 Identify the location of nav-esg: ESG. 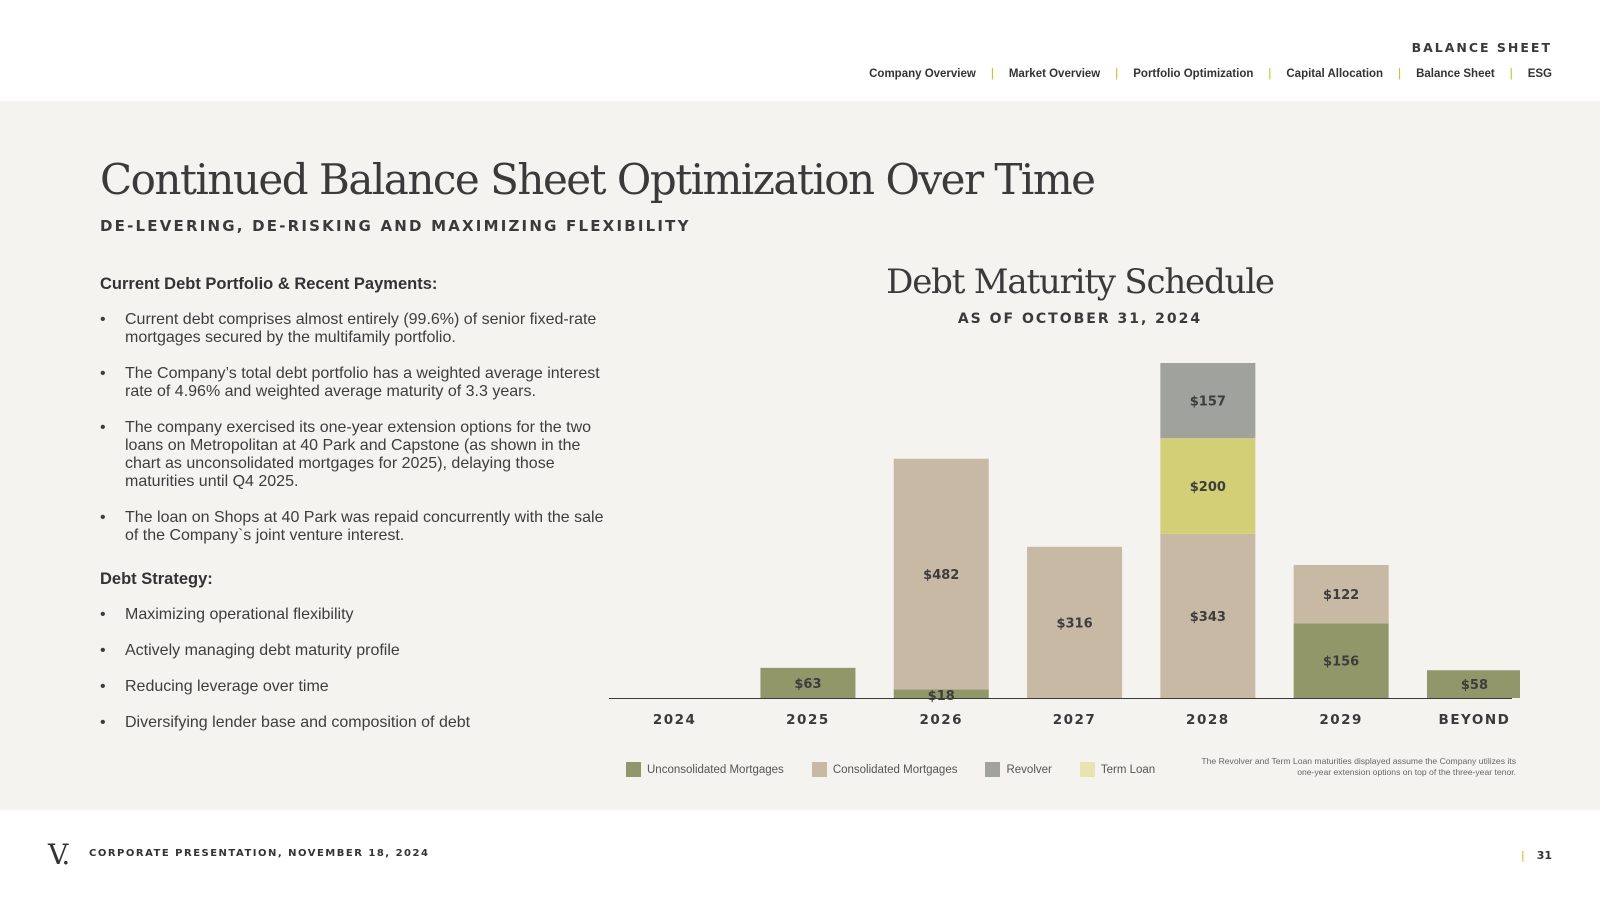
(1539, 74).